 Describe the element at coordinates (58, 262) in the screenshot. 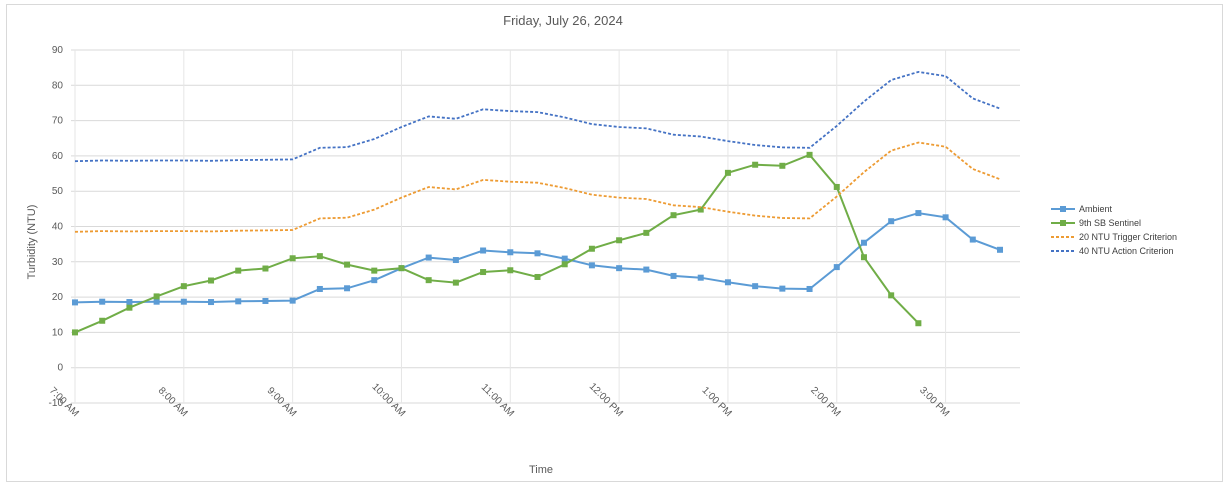

I see `y-tick-label: 30` at that location.